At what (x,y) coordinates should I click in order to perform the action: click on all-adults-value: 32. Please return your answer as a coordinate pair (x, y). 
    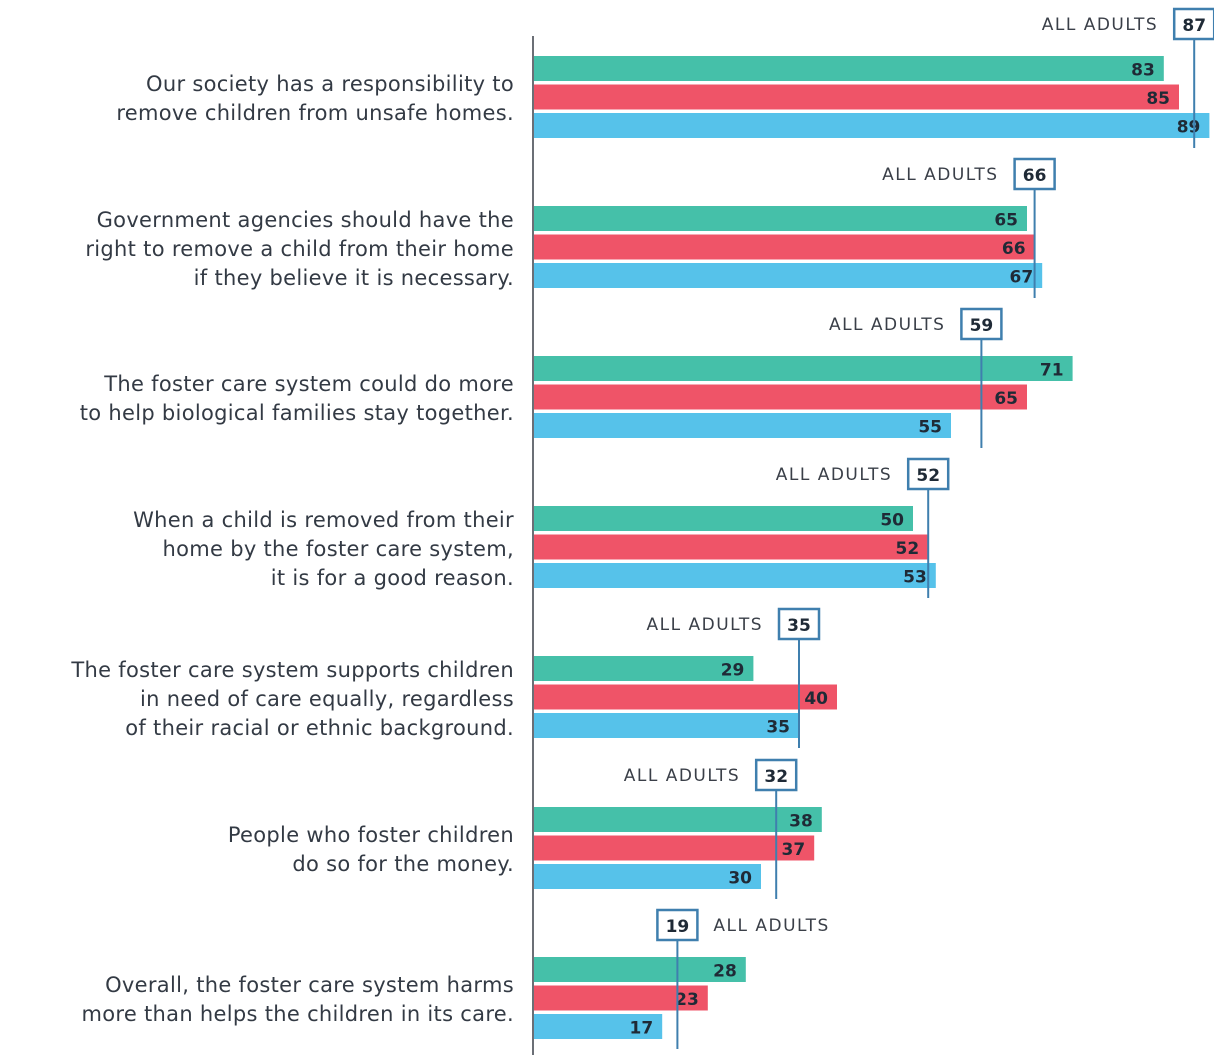
    Looking at the image, I should click on (776, 777).